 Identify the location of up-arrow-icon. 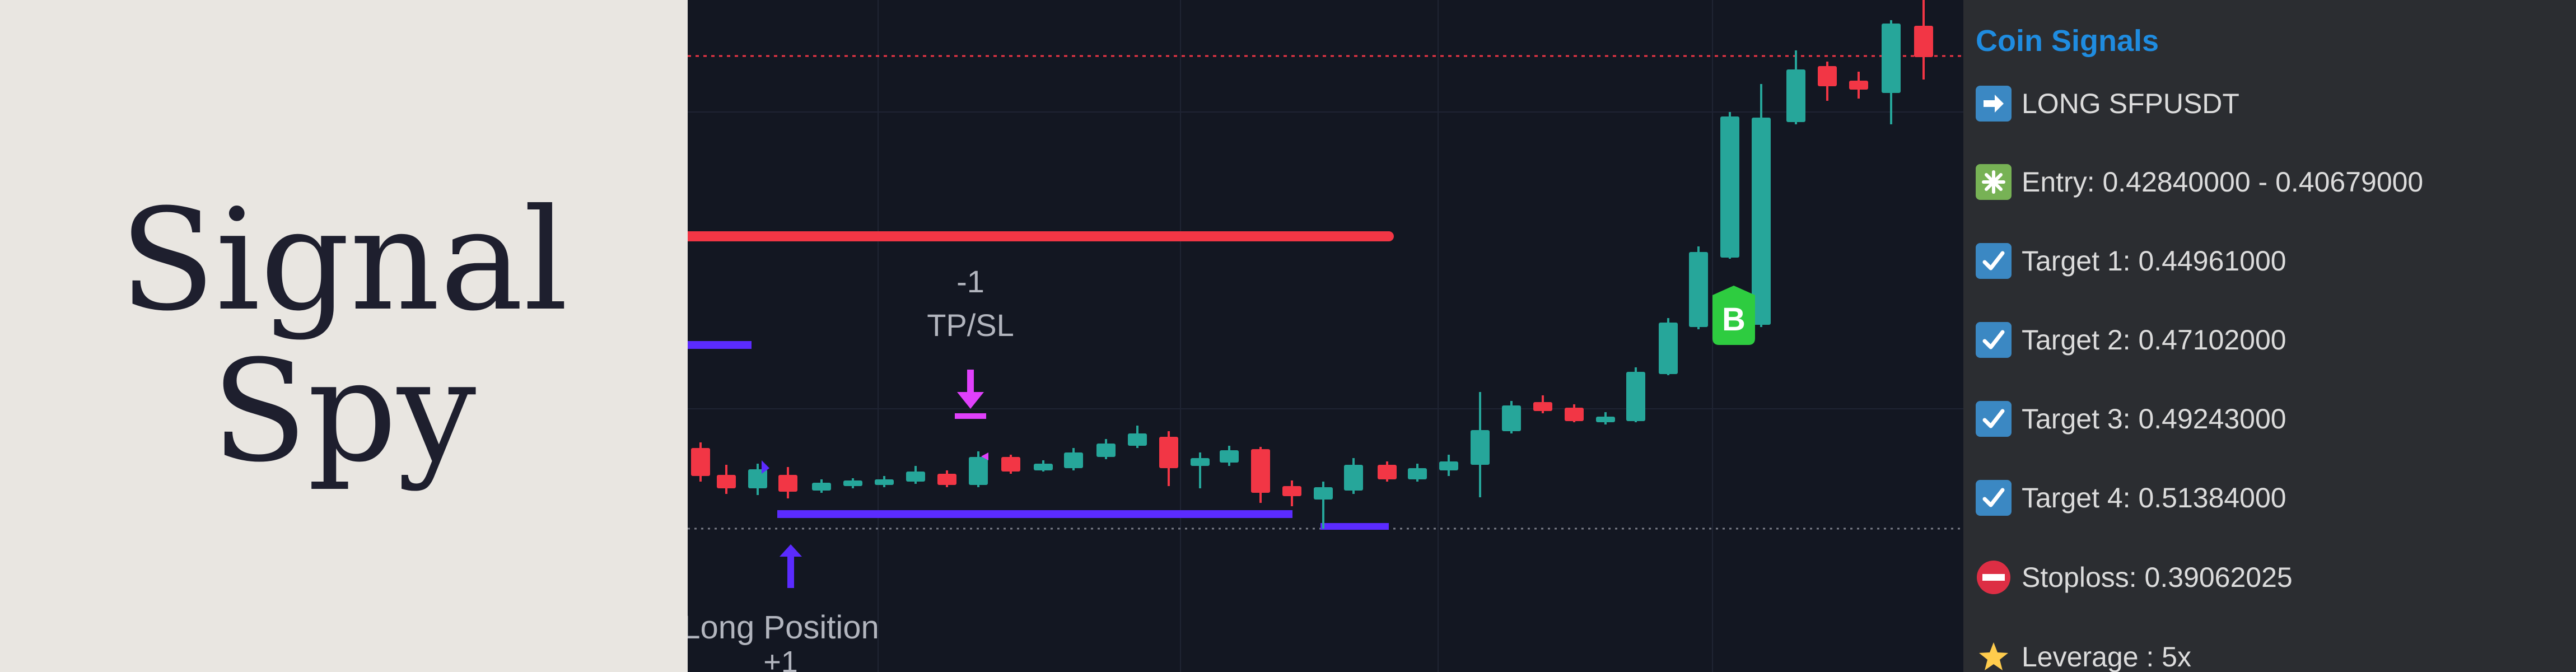
(791, 566).